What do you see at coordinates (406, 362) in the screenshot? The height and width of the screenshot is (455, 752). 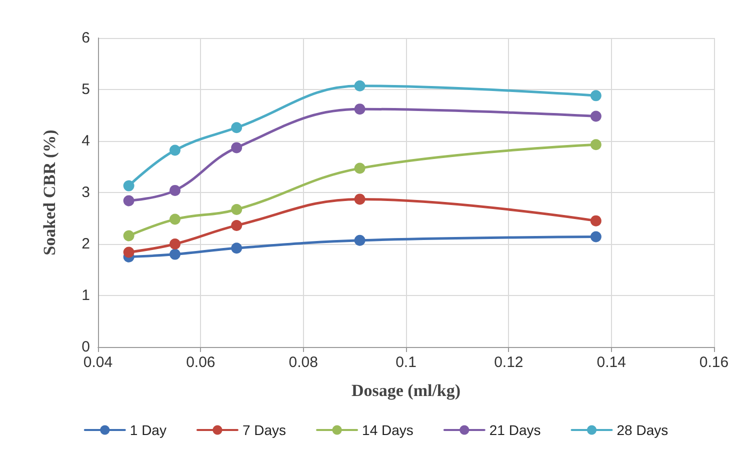 I see `x-tick-label: 0.1` at bounding box center [406, 362].